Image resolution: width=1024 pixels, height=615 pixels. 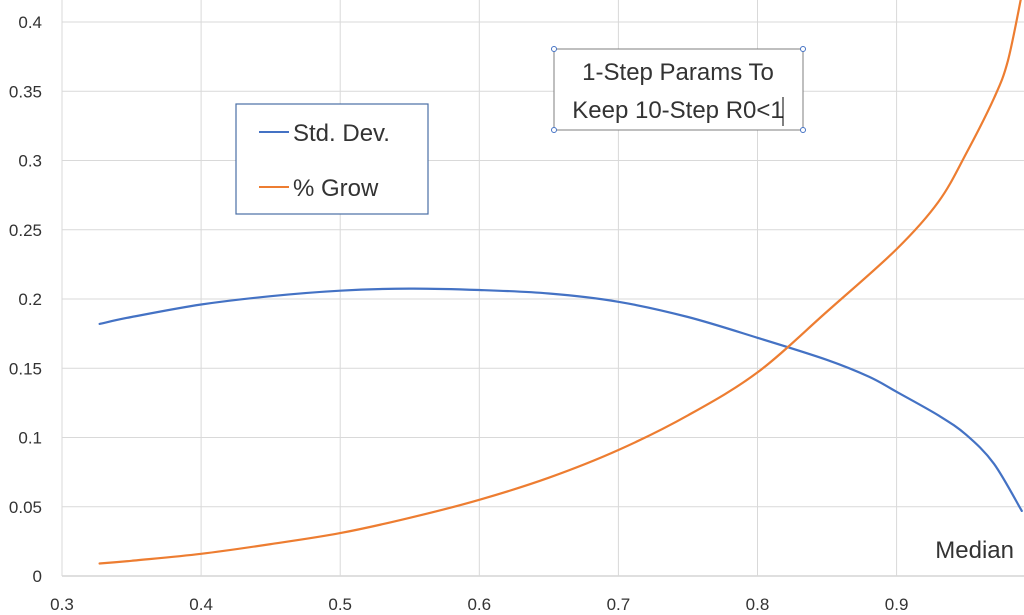 I want to click on resize-handle-bottom-left, so click(x=554, y=130).